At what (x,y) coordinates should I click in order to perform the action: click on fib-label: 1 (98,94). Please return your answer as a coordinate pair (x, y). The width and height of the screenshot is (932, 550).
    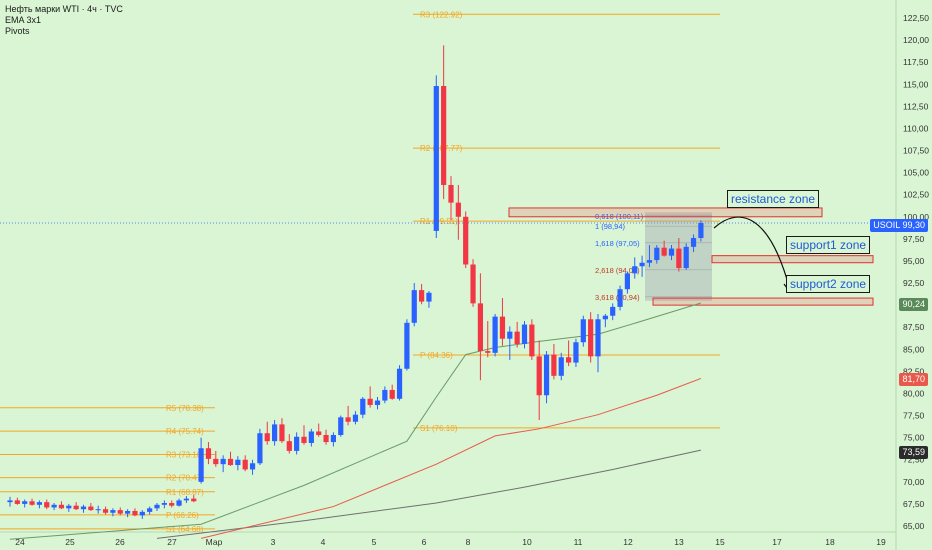
    Looking at the image, I should click on (610, 226).